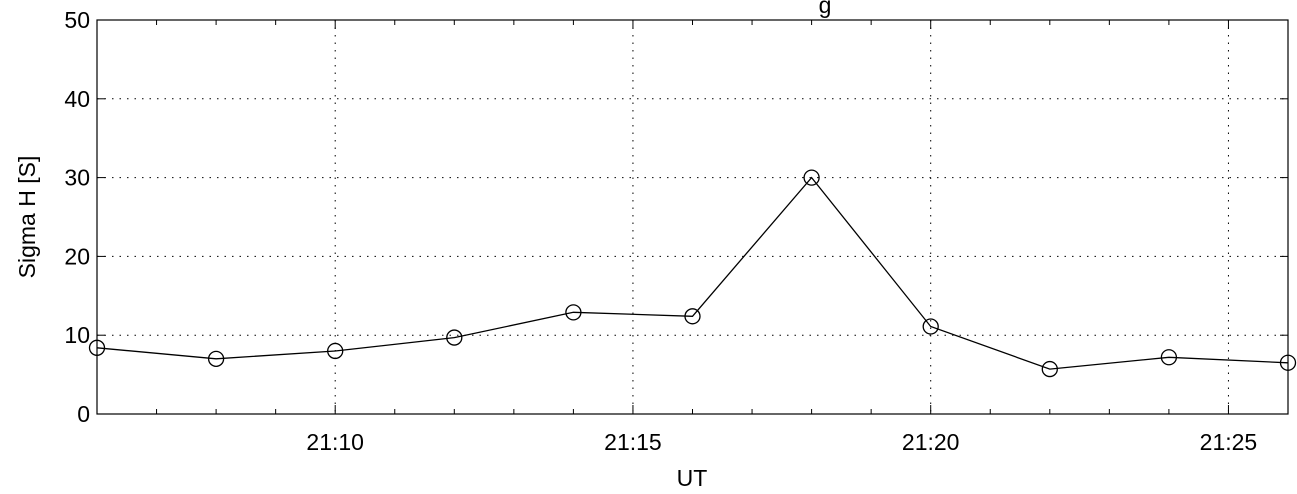 The width and height of the screenshot is (1297, 494). I want to click on x-tick-label: 21:20, so click(931, 442).